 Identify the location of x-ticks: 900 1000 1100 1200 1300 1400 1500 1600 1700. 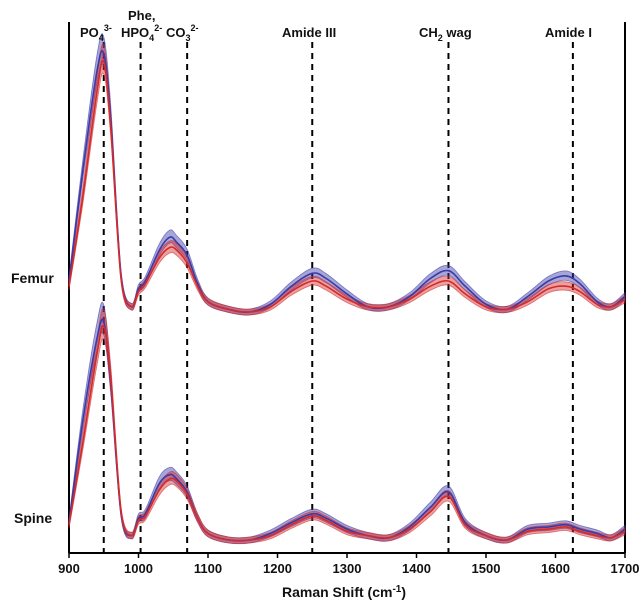
(348, 564).